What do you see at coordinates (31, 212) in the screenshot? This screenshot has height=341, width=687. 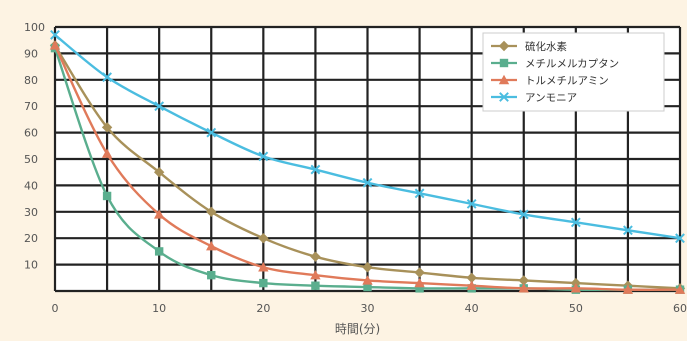 I see `y-tick-label: 30` at bounding box center [31, 212].